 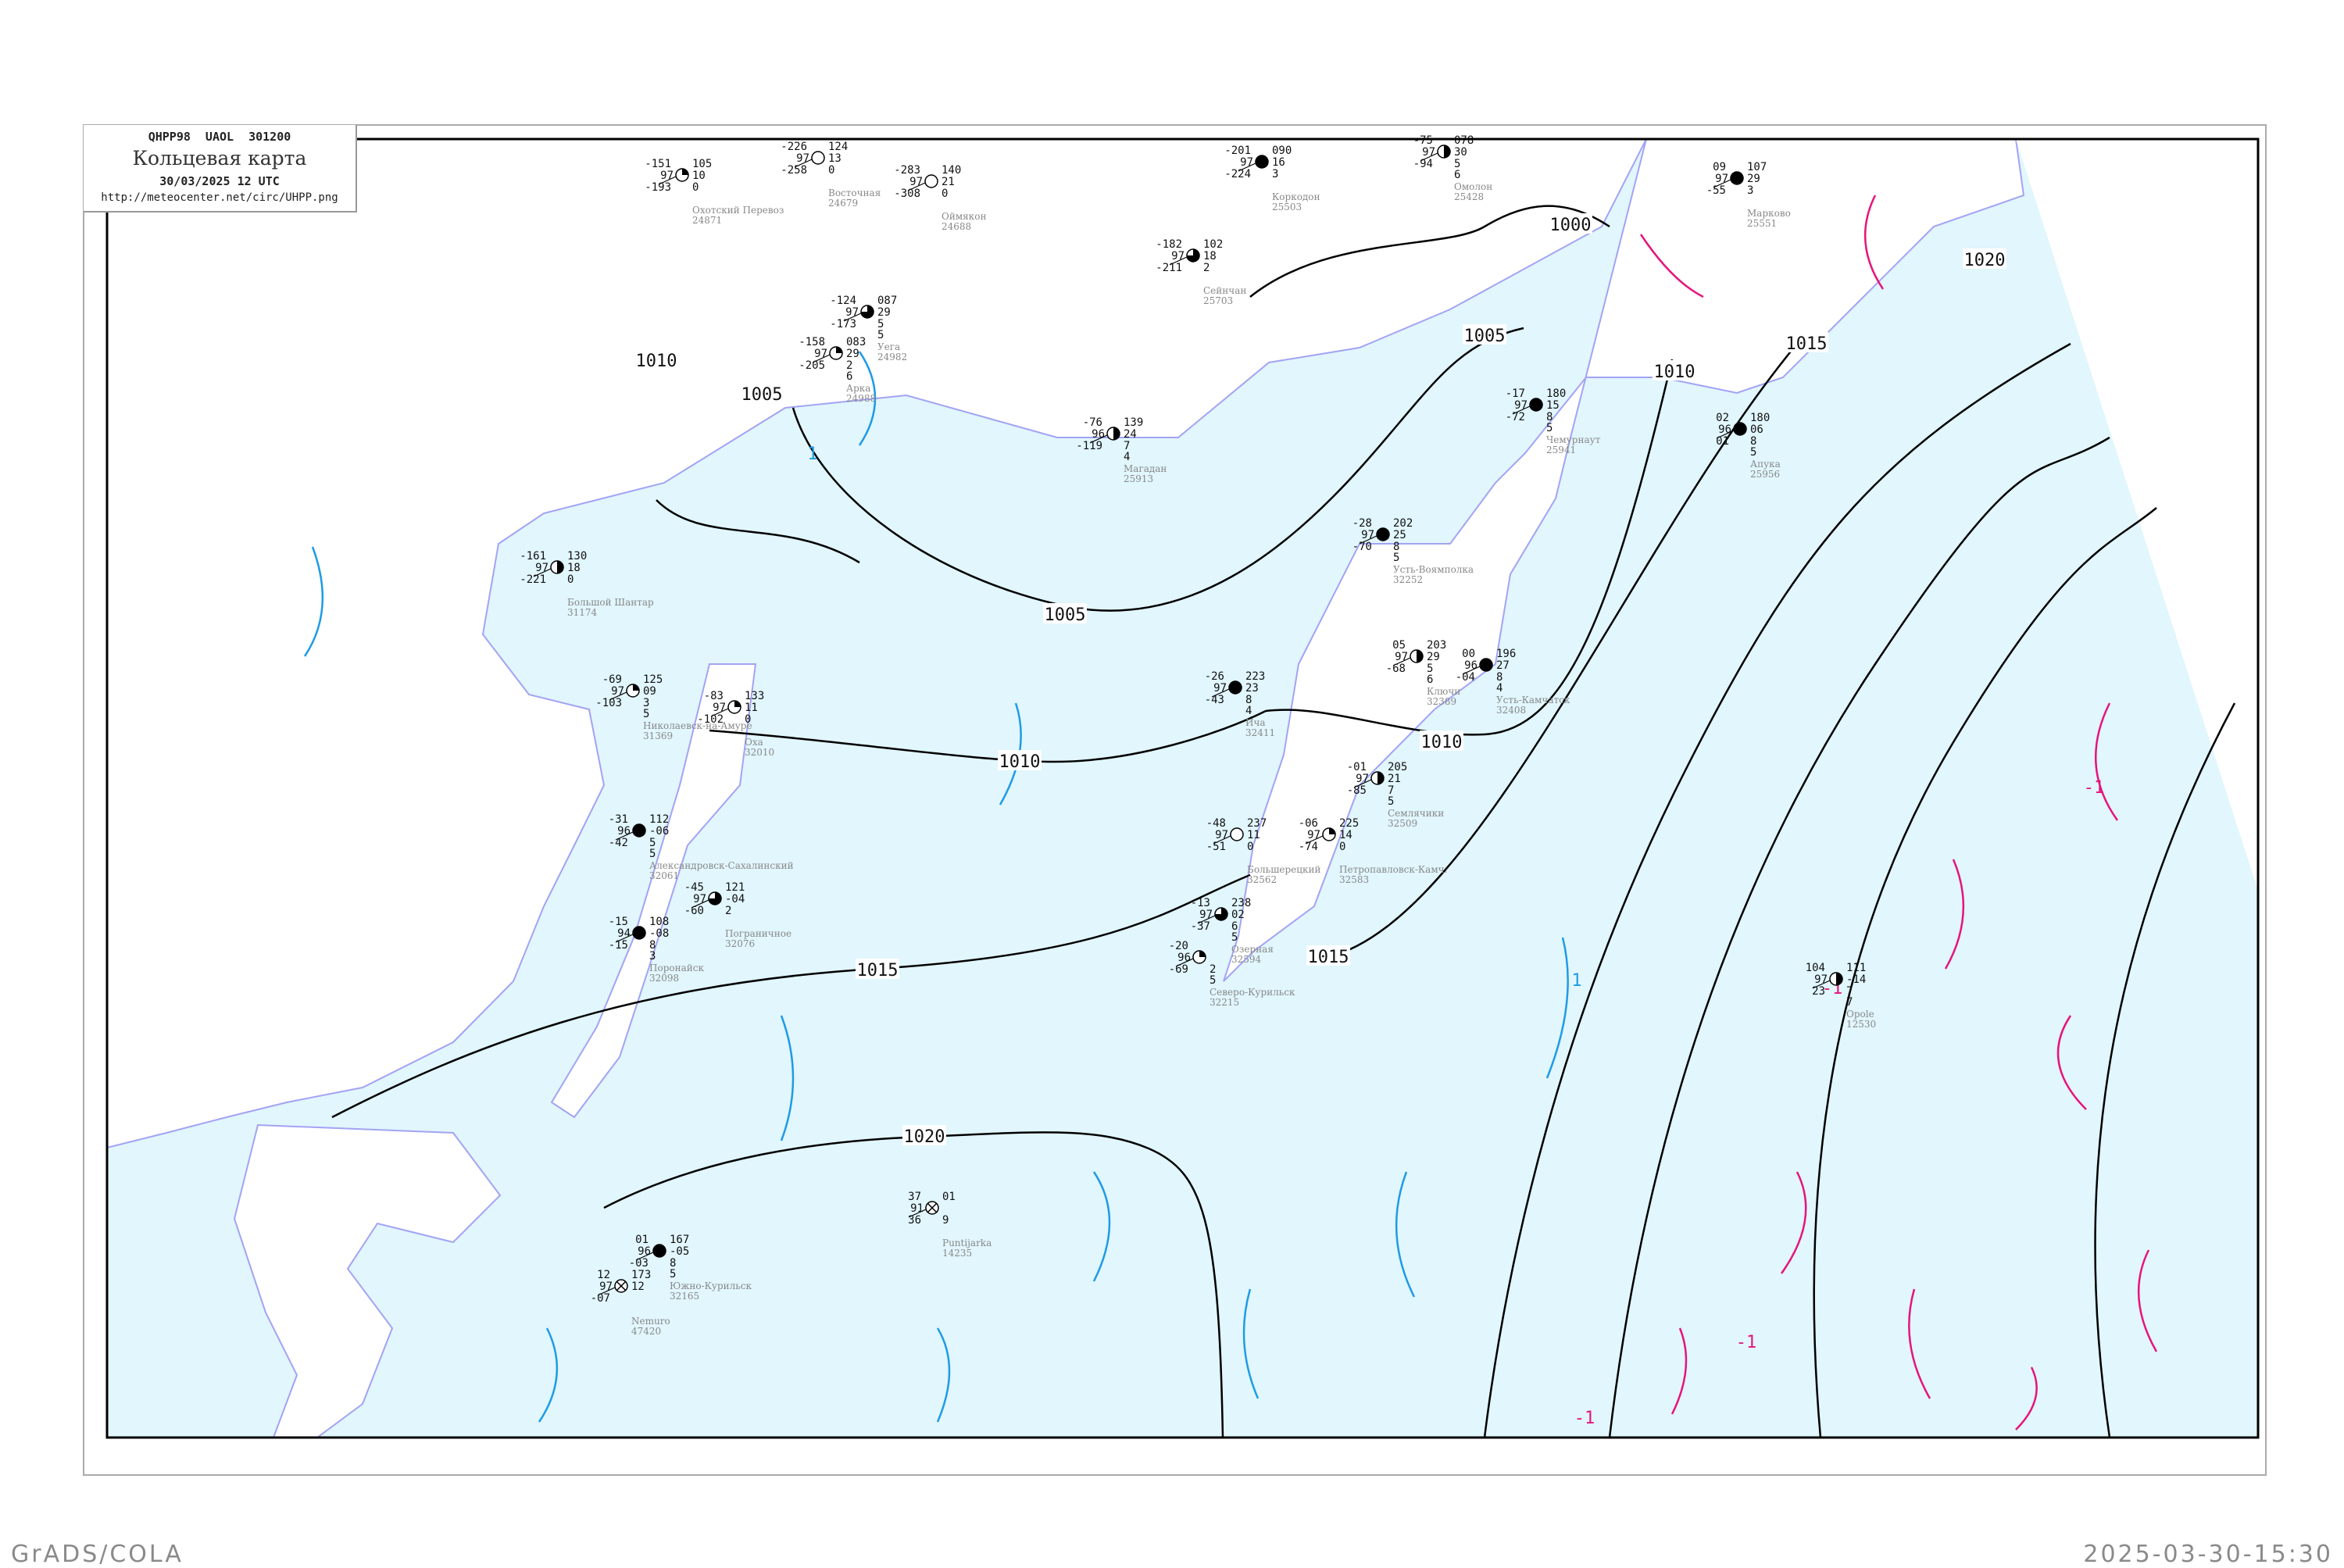 I want to click on station-temperature: -283, so click(x=907, y=170).